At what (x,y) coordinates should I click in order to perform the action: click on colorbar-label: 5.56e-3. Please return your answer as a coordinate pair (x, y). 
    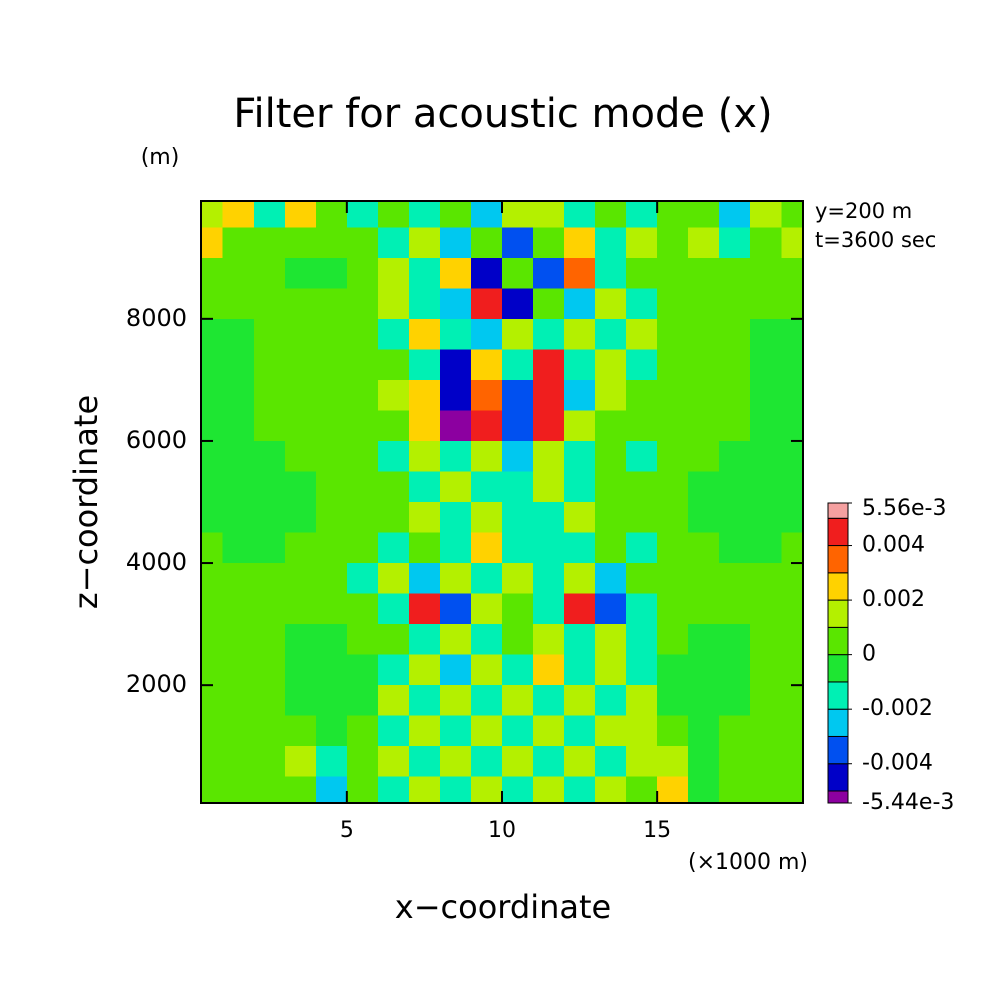
    Looking at the image, I should click on (904, 508).